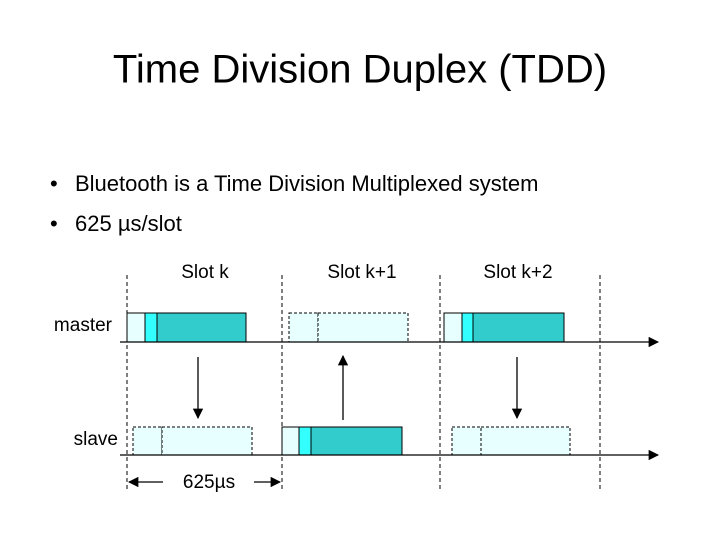  I want to click on duration-label: 625µs, so click(209, 482).